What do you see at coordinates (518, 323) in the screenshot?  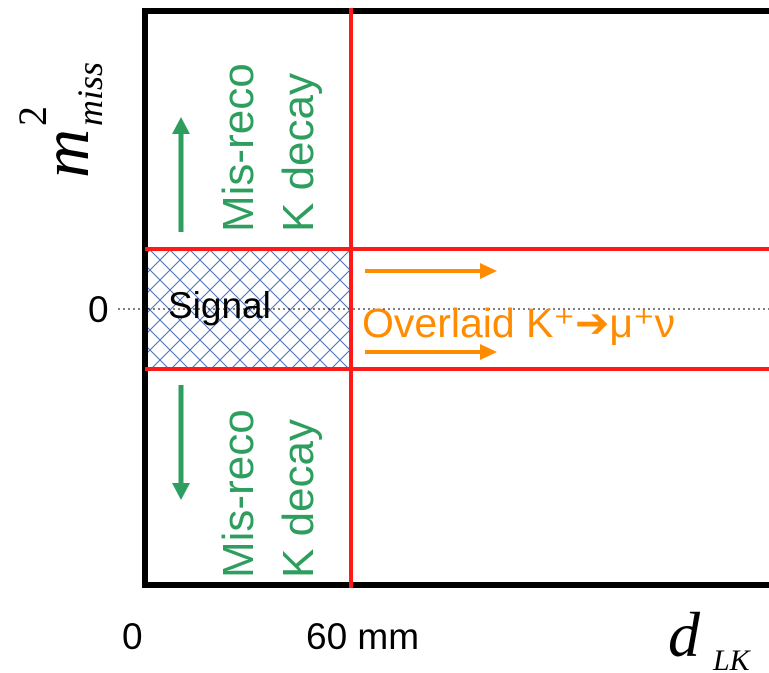 I see `overlaid-label: Overlaid K⁺➔μ⁺ν` at bounding box center [518, 323].